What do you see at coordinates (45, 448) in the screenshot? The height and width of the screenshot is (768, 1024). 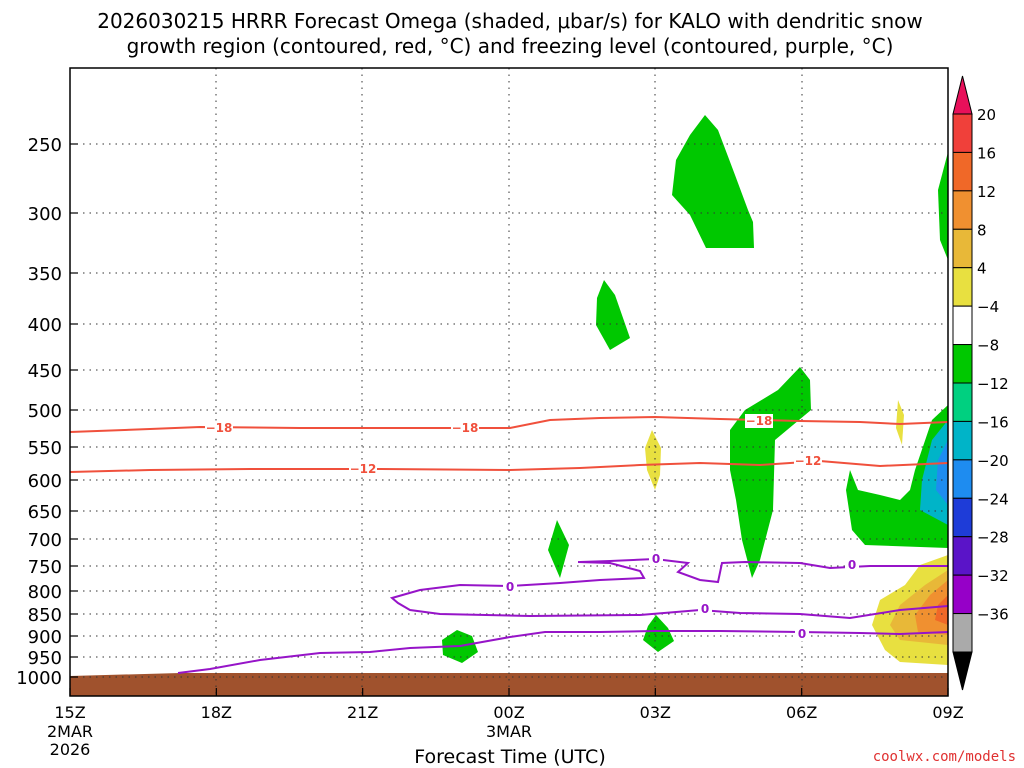 I see `y-tick-label-550: 550` at bounding box center [45, 448].